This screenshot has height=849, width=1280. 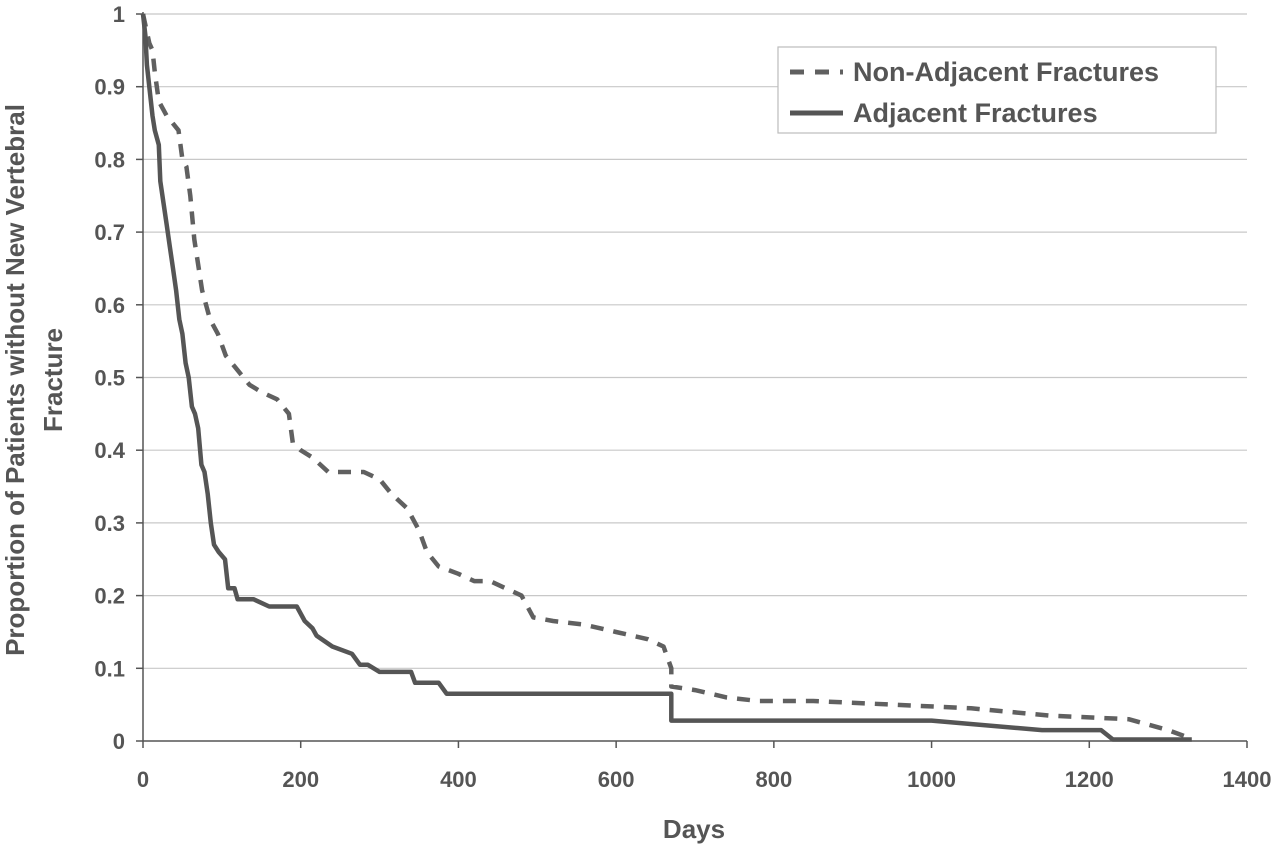 What do you see at coordinates (109, 232) in the screenshot?
I see `y-tick-label: 0.7` at bounding box center [109, 232].